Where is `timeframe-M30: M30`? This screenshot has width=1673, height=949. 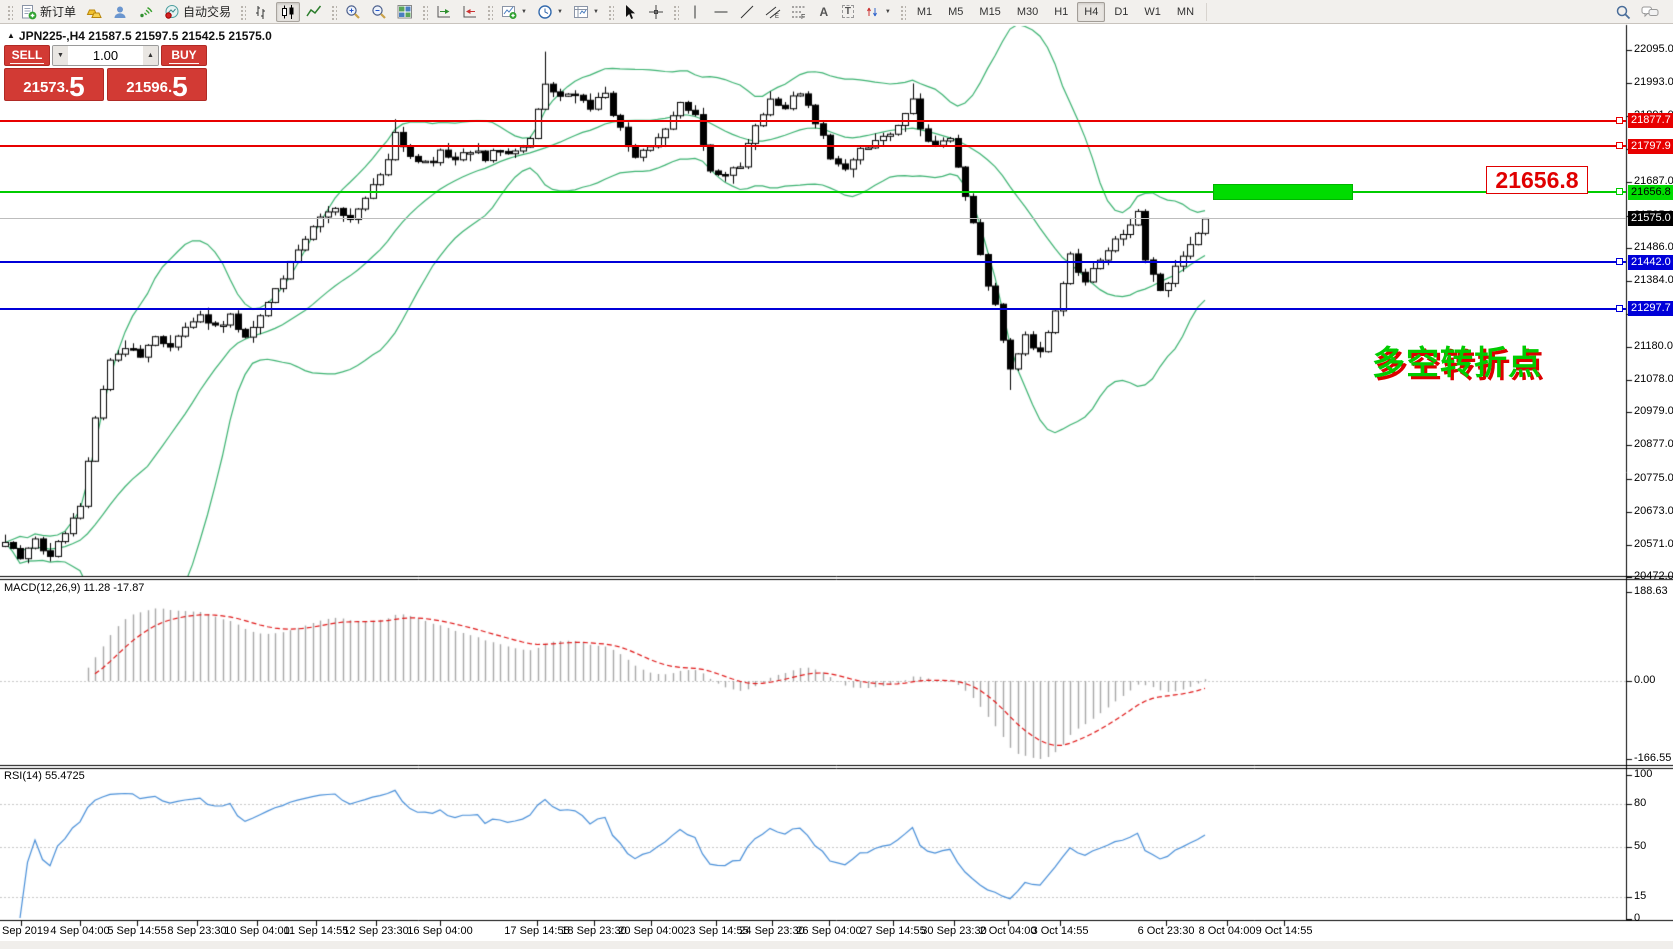
timeframe-M30: M30 is located at coordinates (1027, 11).